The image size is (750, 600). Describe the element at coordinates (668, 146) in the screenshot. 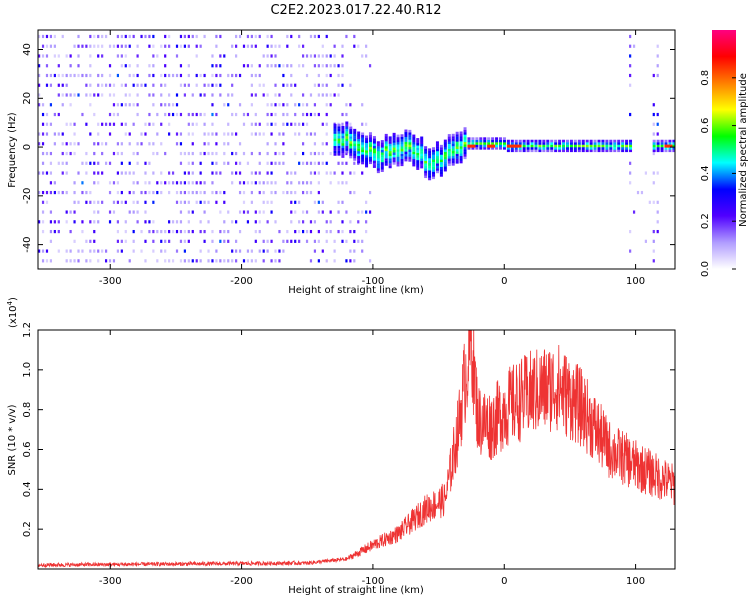

I see `signal-peak` at that location.